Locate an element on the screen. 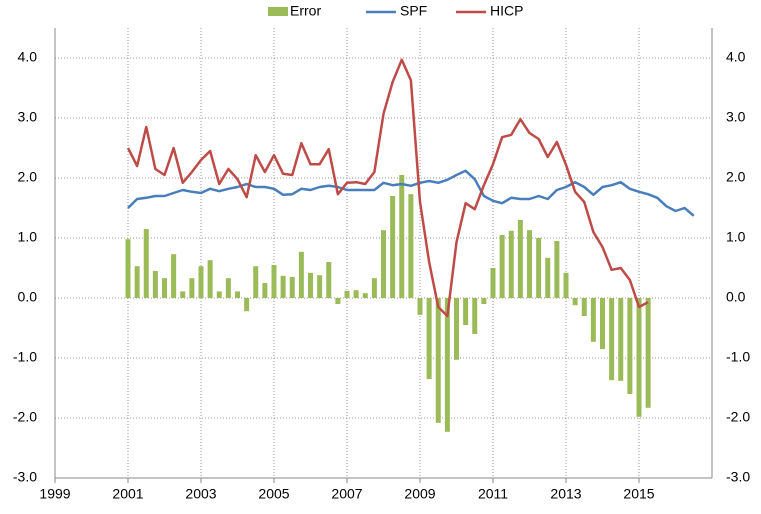 The width and height of the screenshot is (761, 514). line is located at coordinates (411, 193).